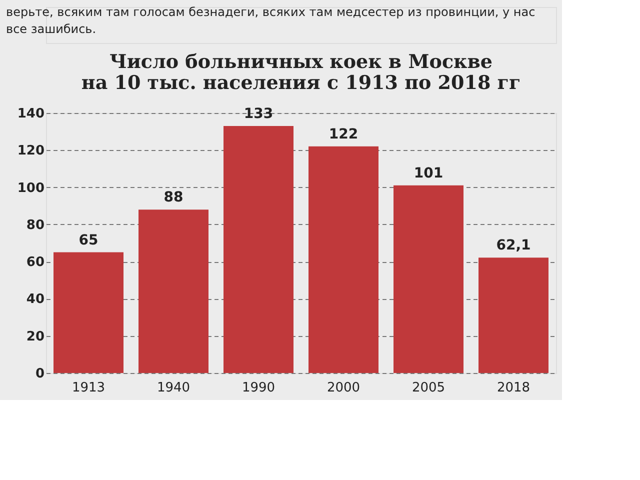 Image resolution: width=640 pixels, height=480 pixels. I want to click on x-tick-label: 2005, so click(429, 388).